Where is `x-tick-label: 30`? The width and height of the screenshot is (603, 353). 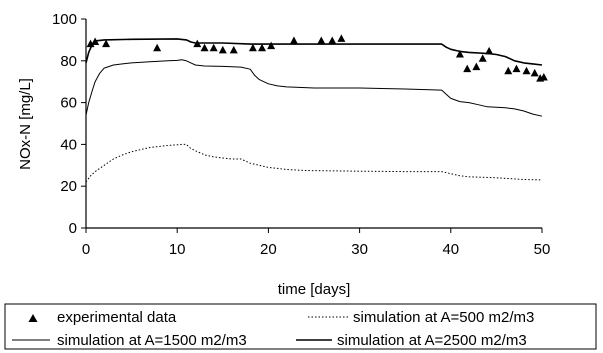 x-tick-label: 30 is located at coordinates (359, 249).